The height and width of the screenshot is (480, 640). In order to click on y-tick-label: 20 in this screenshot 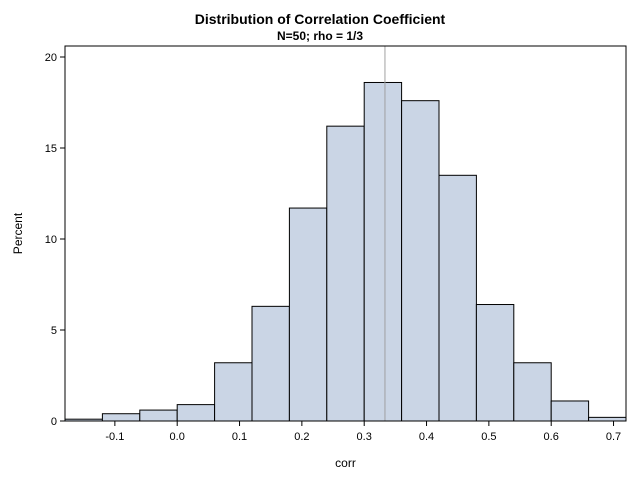, I will do `click(51, 58)`.